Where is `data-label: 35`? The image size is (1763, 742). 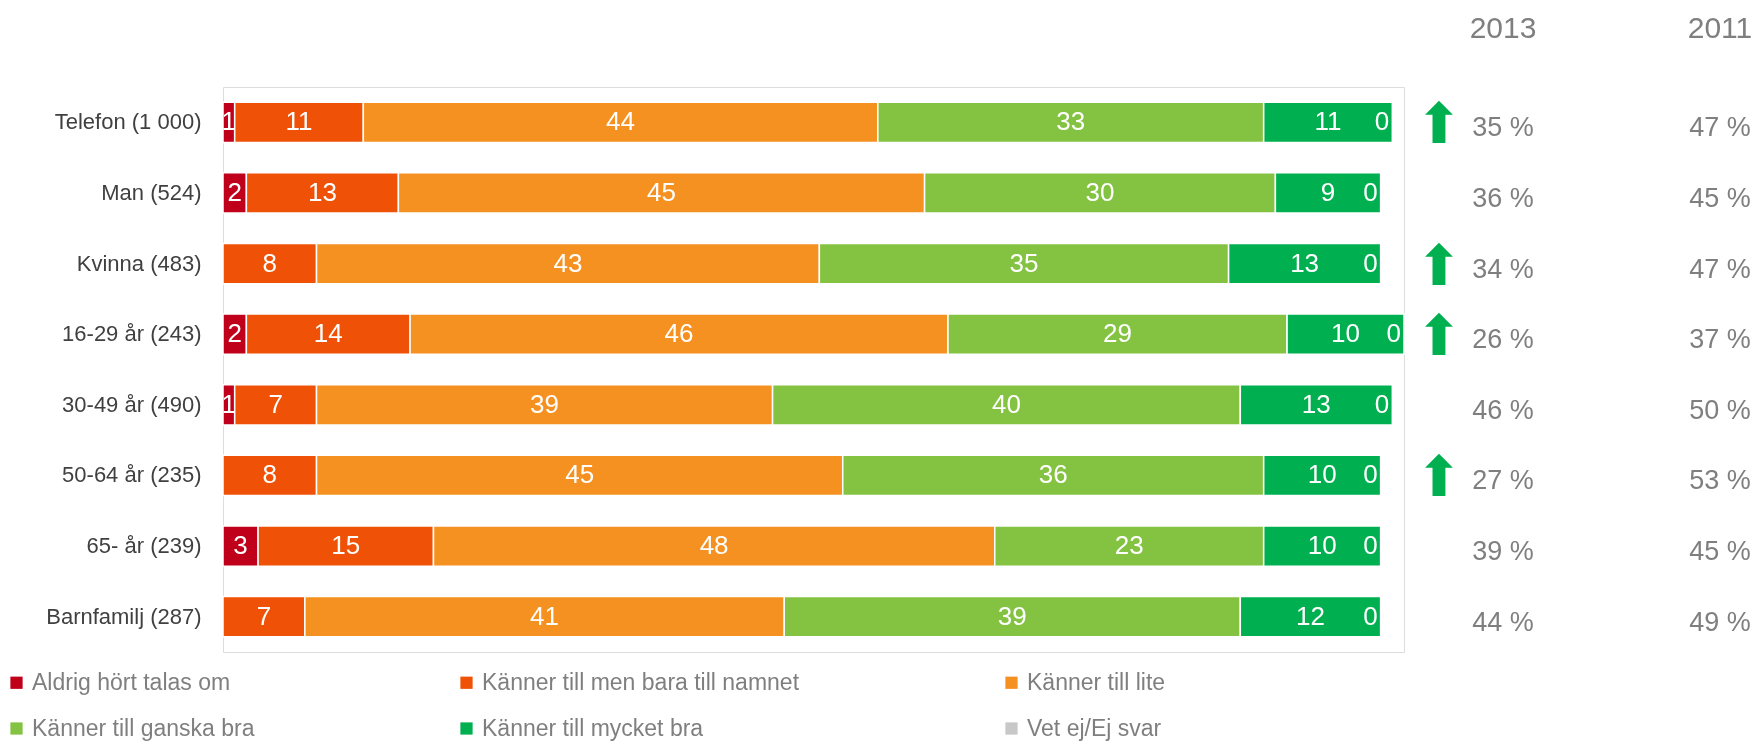
data-label: 35 is located at coordinates (1024, 262).